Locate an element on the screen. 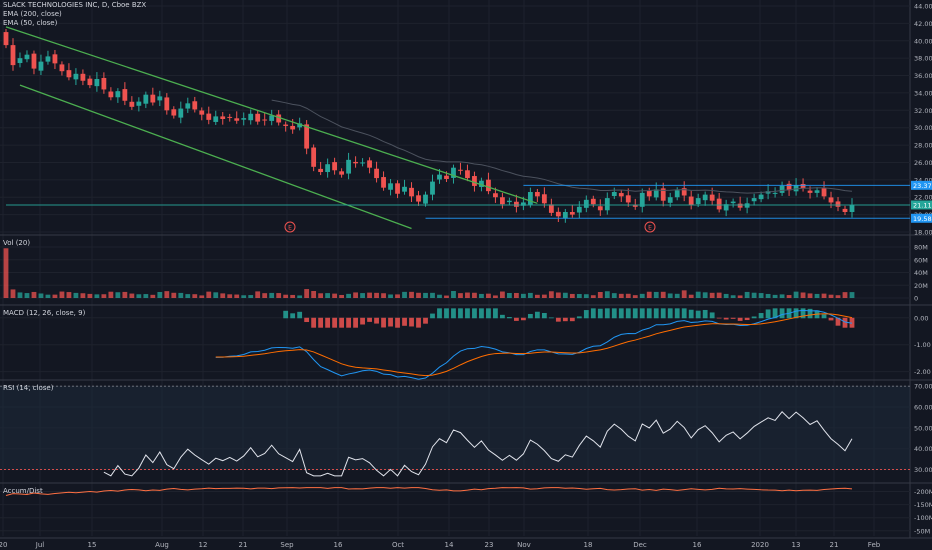 This screenshot has width=932, height=550. time-axis-label: 16 is located at coordinates (697, 545).